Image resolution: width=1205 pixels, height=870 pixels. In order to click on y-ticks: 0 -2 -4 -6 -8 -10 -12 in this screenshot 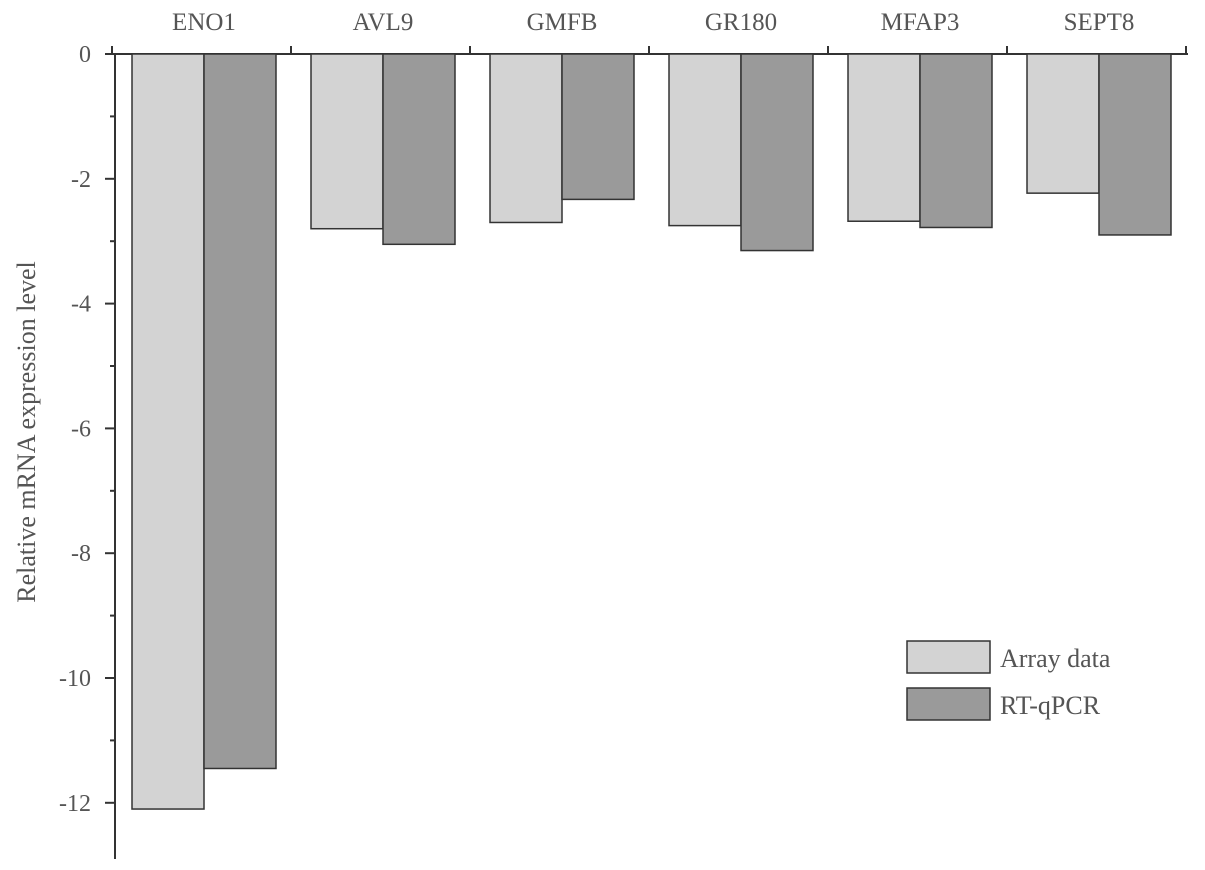, I will do `click(87, 429)`.